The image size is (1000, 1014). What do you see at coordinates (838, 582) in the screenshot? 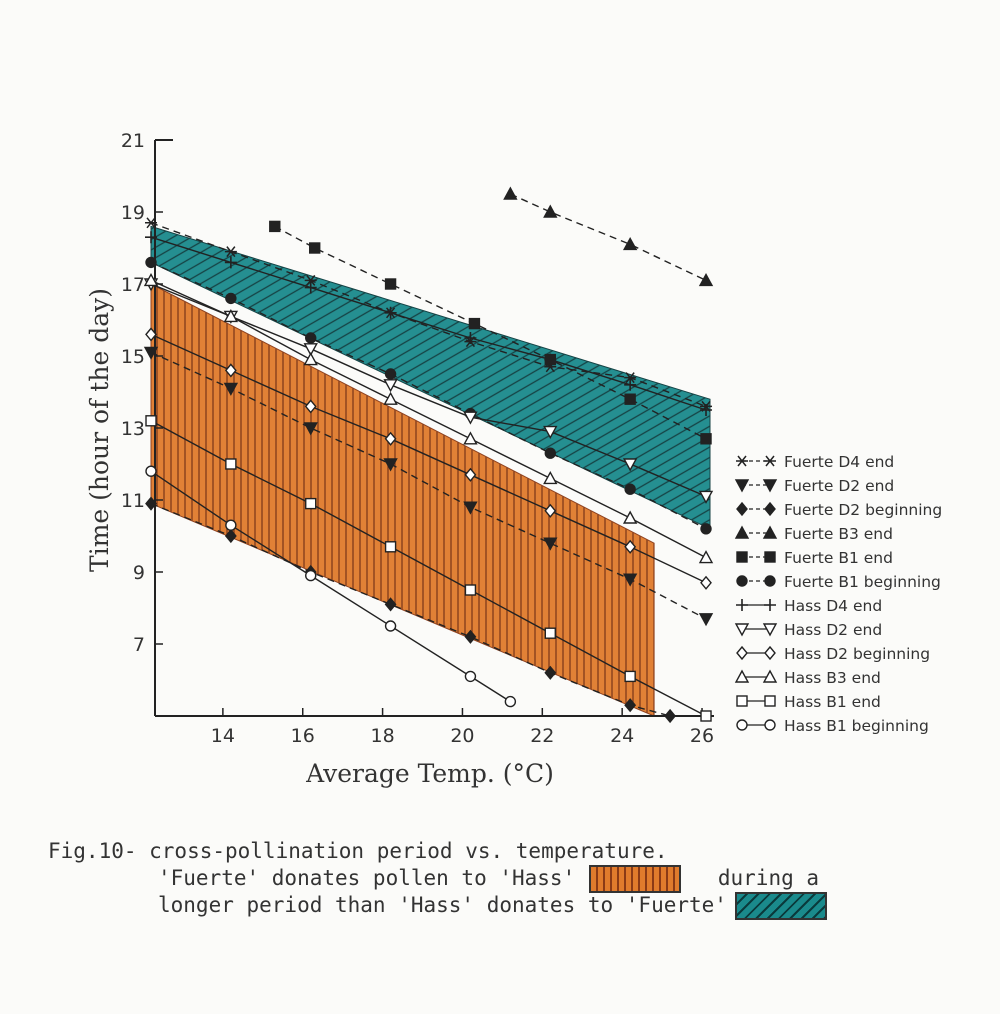
I see `legend-item: Fuerte B1 beginning` at bounding box center [838, 582].